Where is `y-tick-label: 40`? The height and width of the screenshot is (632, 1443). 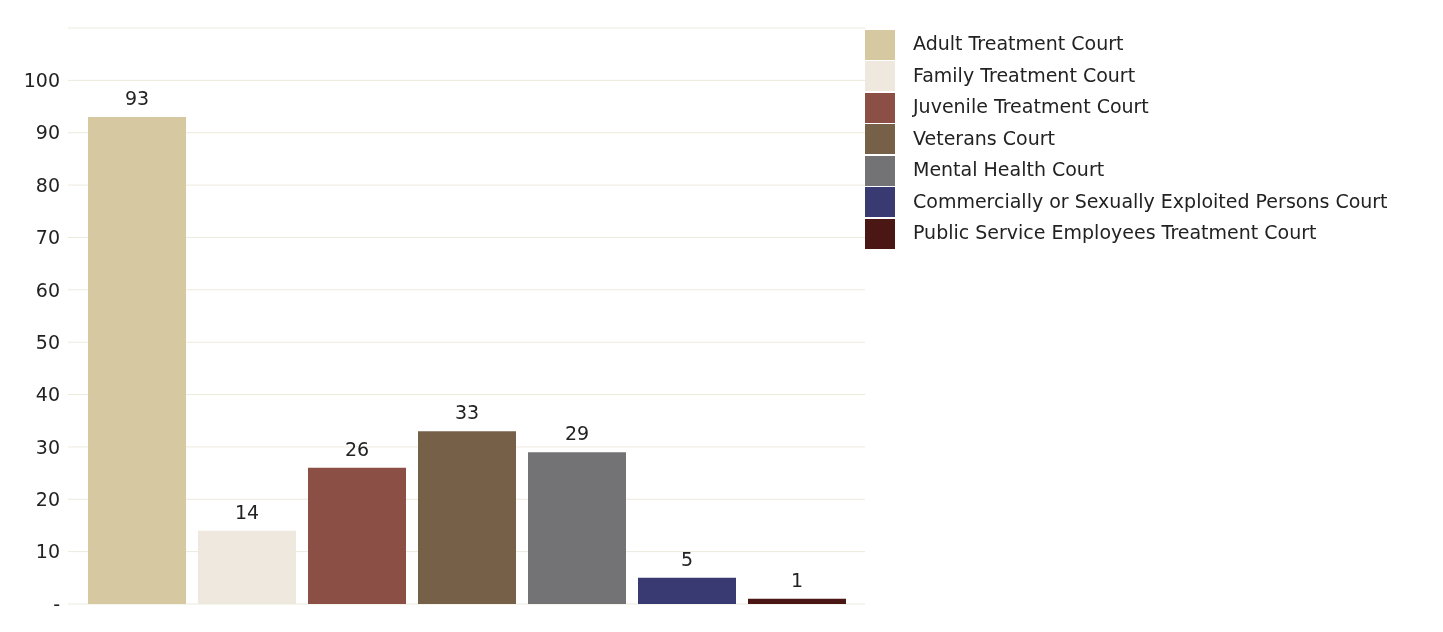
y-tick-label: 40 is located at coordinates (47, 394).